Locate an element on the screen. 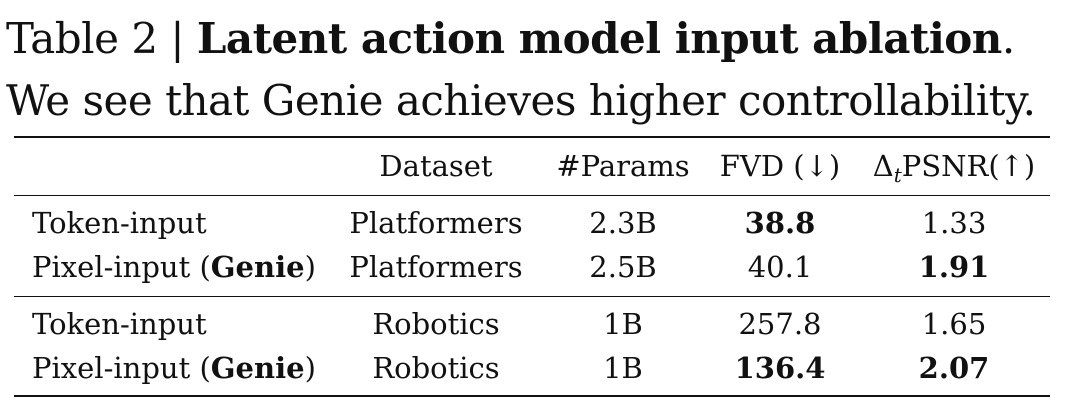 The height and width of the screenshot is (420, 1070). table-cell-fvd: 38.8 is located at coordinates (780, 223).